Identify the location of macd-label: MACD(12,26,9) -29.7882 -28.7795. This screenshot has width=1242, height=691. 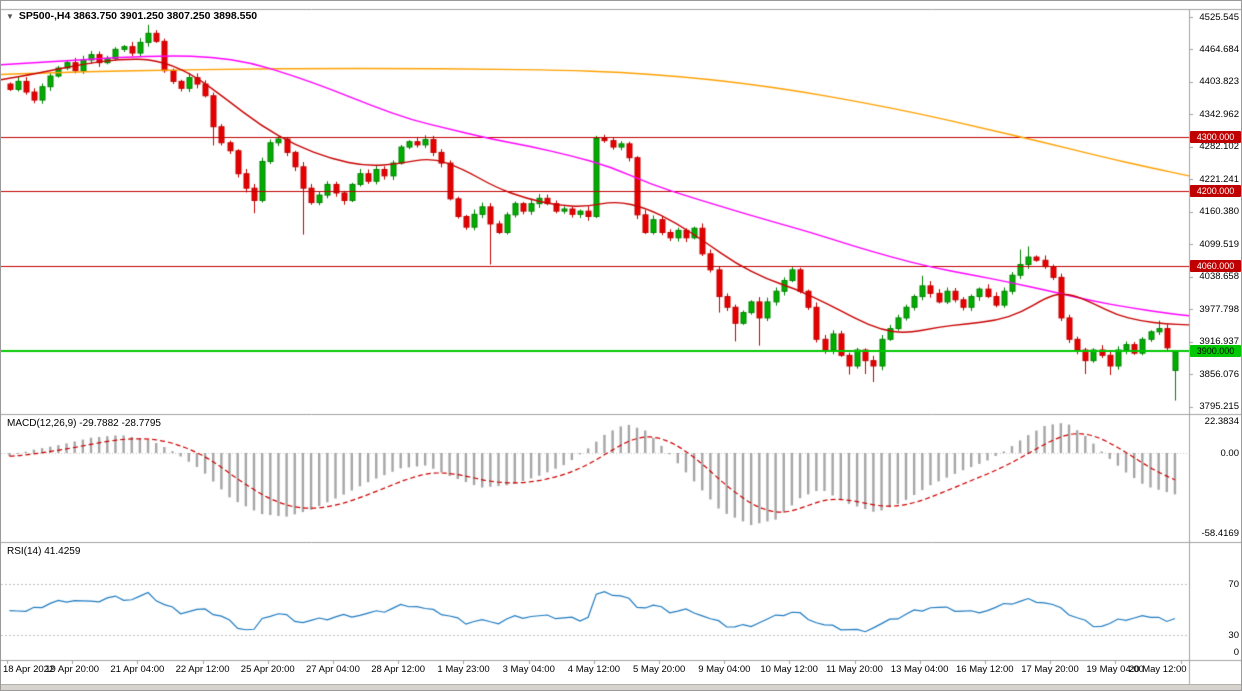
(84, 423).